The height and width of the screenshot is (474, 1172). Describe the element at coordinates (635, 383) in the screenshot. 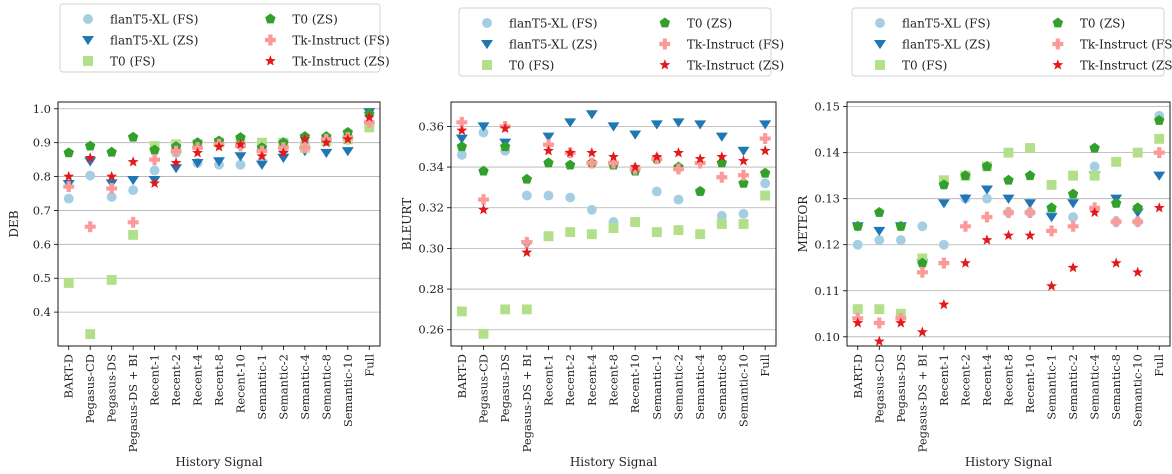

I see `x-tick-label: Recent-10` at that location.